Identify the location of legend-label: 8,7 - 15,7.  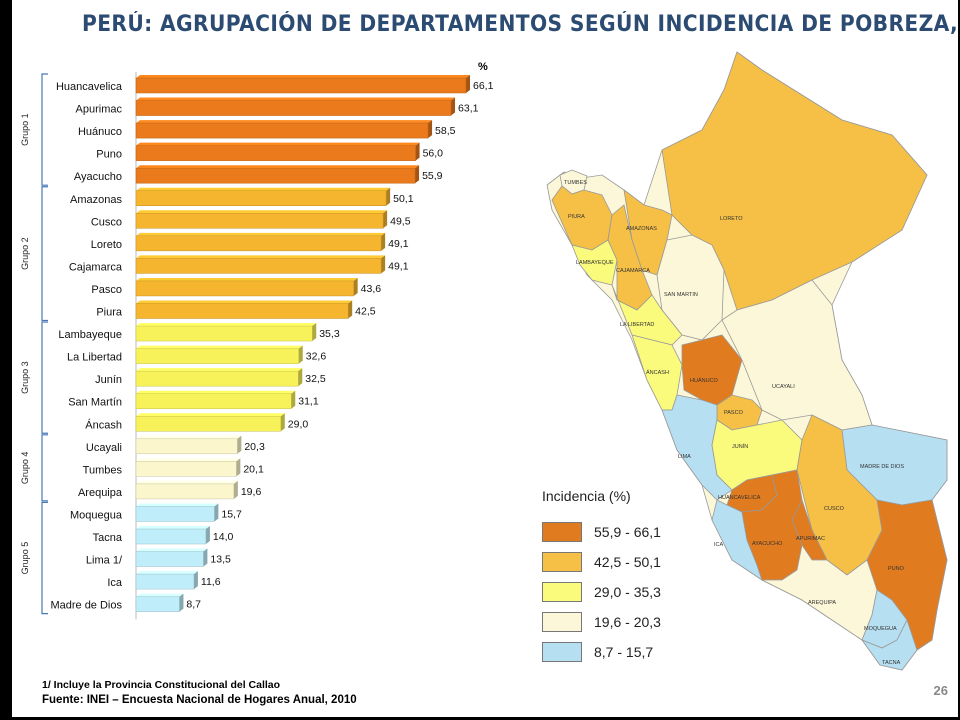
(624, 652).